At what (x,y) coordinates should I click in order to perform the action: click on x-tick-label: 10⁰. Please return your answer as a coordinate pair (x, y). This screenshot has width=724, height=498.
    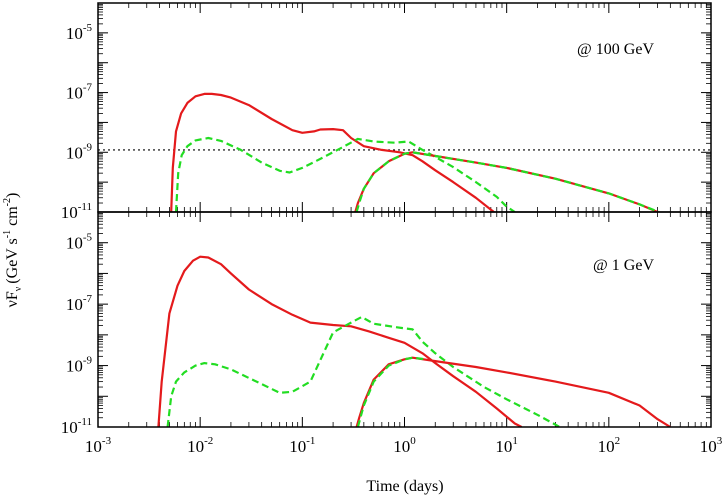
    Looking at the image, I should click on (404, 445).